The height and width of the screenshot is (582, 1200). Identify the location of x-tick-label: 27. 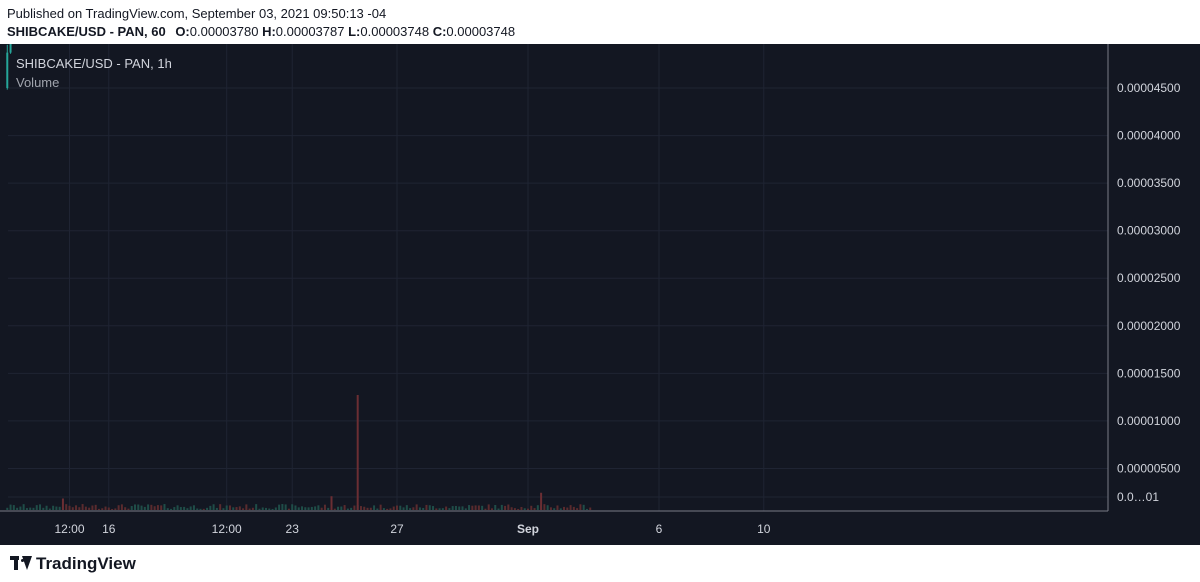
(397, 529).